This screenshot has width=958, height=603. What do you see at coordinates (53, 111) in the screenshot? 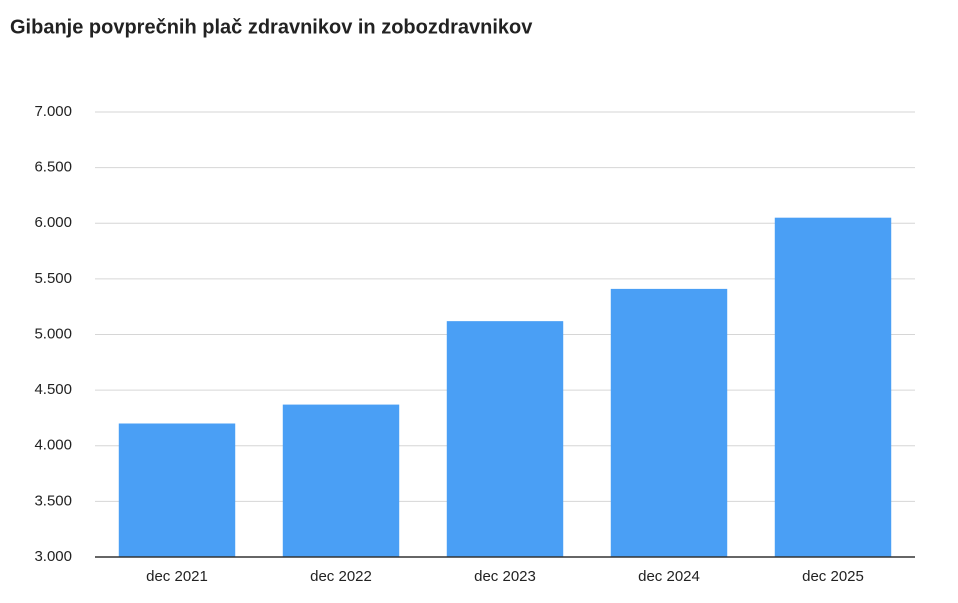
I see `y-tick-label: 7.000` at bounding box center [53, 111].